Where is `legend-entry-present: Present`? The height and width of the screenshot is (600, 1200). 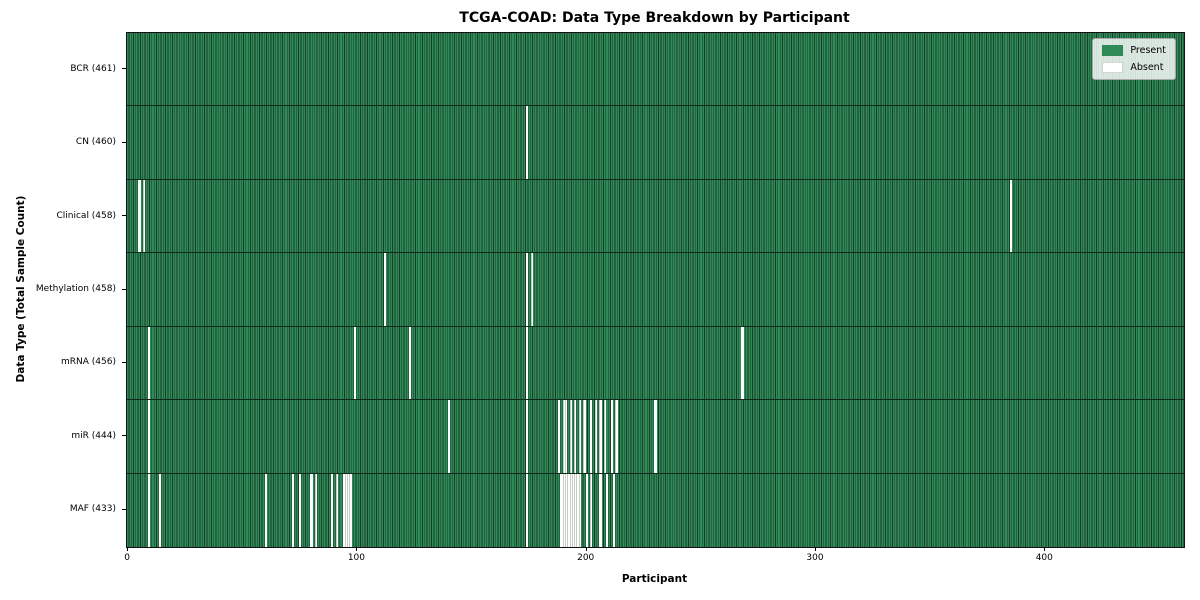
legend-entry-present: Present is located at coordinates (1134, 50).